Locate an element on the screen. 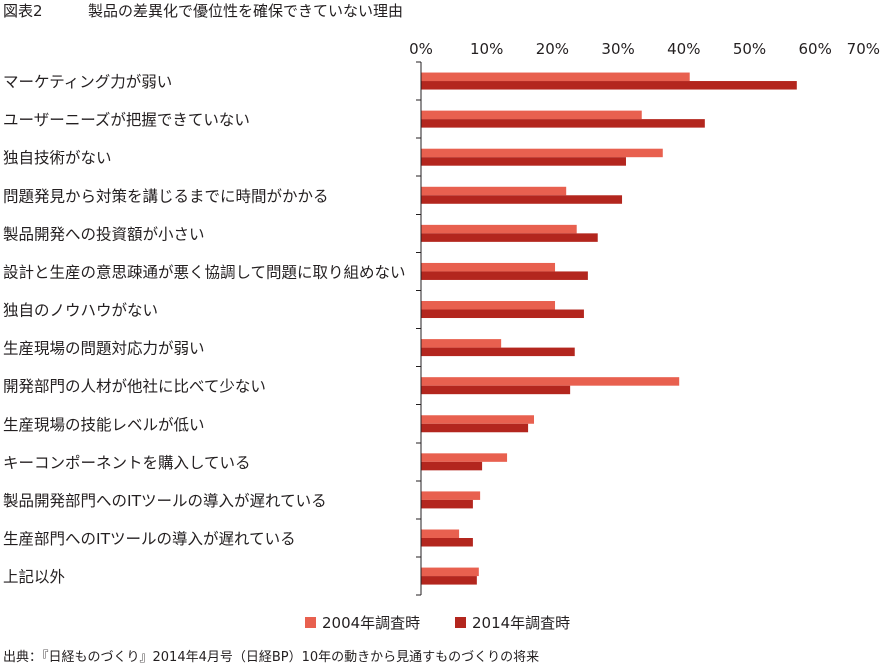 Image resolution: width=883 pixels, height=666 pixels. bar-series1-category11 is located at coordinates (464, 457).